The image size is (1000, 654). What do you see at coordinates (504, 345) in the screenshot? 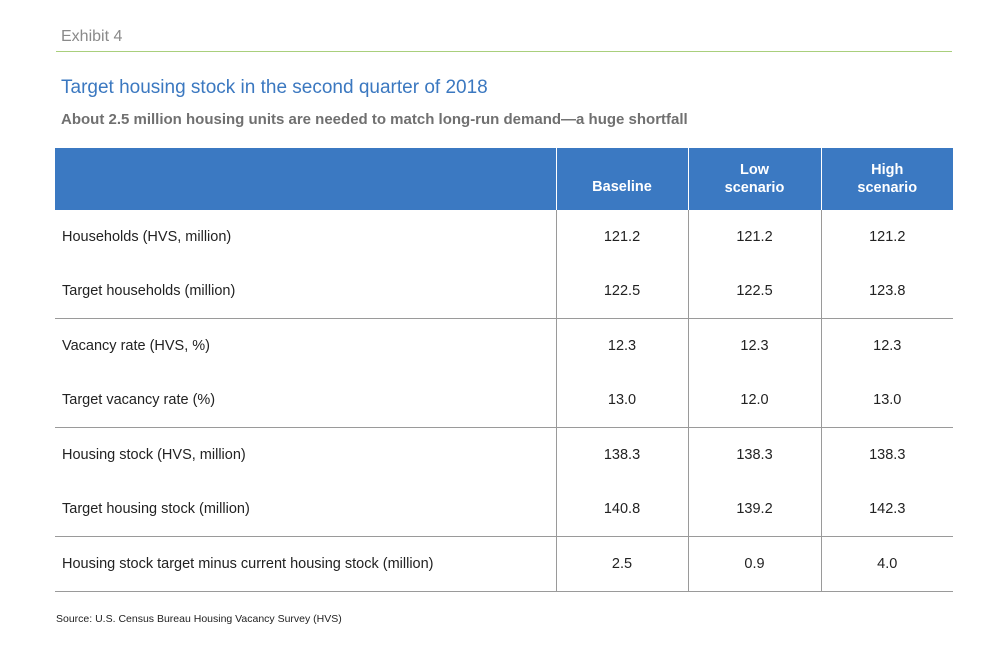
I see `table-row: Vacancy rate (HVS, %) 12.3 12.3 12.3` at bounding box center [504, 345].